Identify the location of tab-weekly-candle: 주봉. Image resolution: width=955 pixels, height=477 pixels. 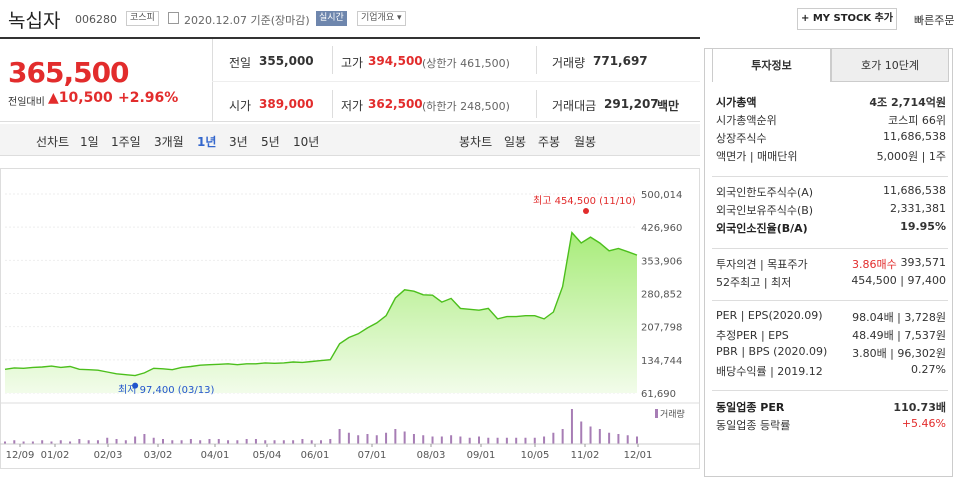
(549, 142).